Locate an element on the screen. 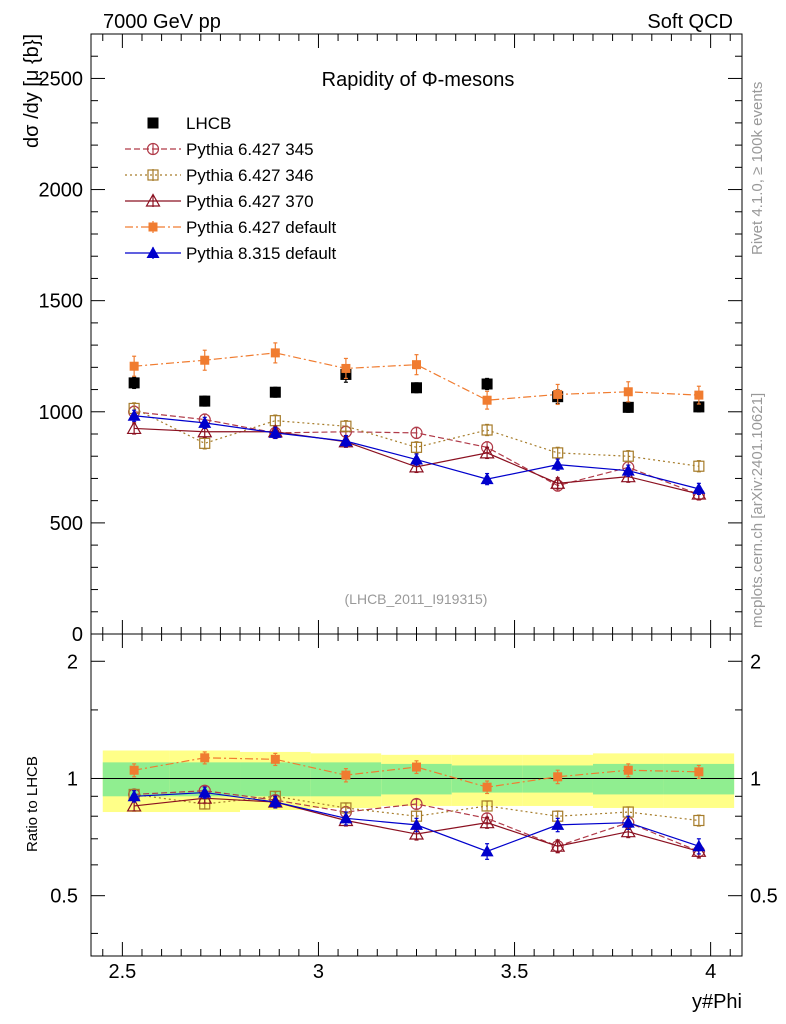  legend-label: Pythia 8.315 default is located at coordinates (261, 253).